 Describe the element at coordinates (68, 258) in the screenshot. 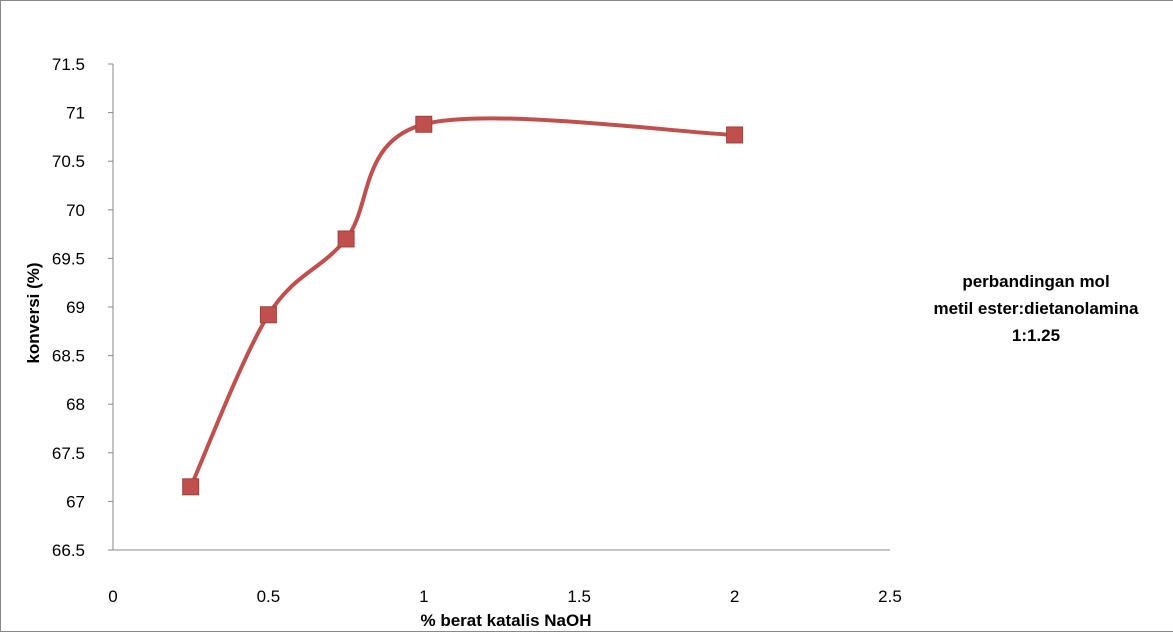

I see `y-tick-label: 69.5` at that location.